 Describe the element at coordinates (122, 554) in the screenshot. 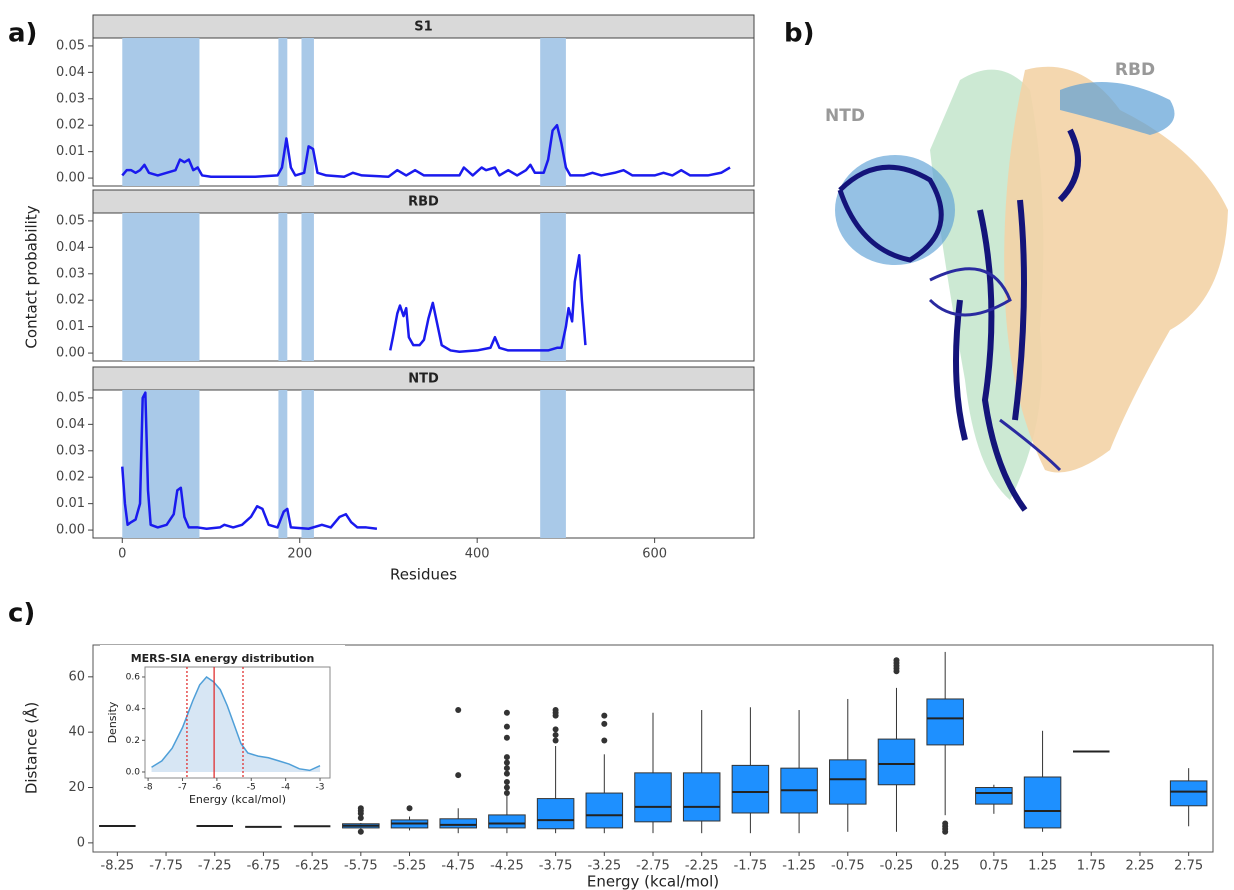

I see `x-tick-label: 0` at that location.